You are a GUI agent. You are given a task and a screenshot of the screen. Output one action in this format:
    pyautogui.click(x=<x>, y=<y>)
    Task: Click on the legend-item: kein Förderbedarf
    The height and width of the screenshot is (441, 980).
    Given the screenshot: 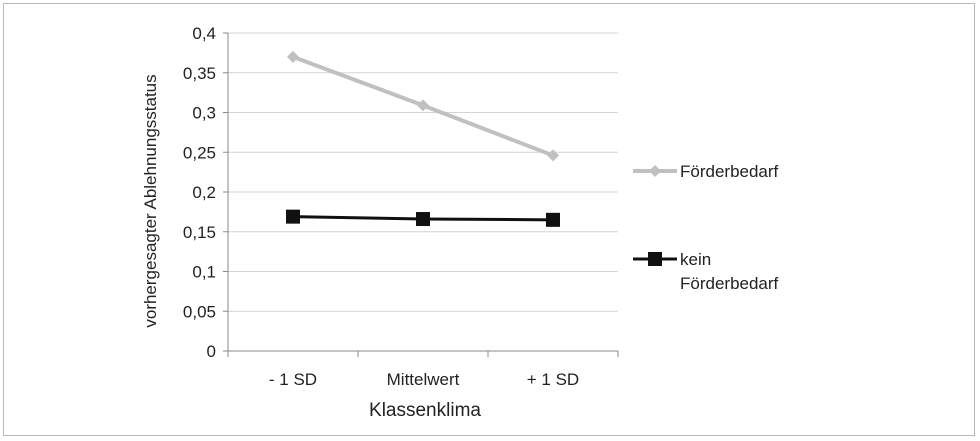 What is the action you would take?
    pyautogui.click(x=706, y=271)
    